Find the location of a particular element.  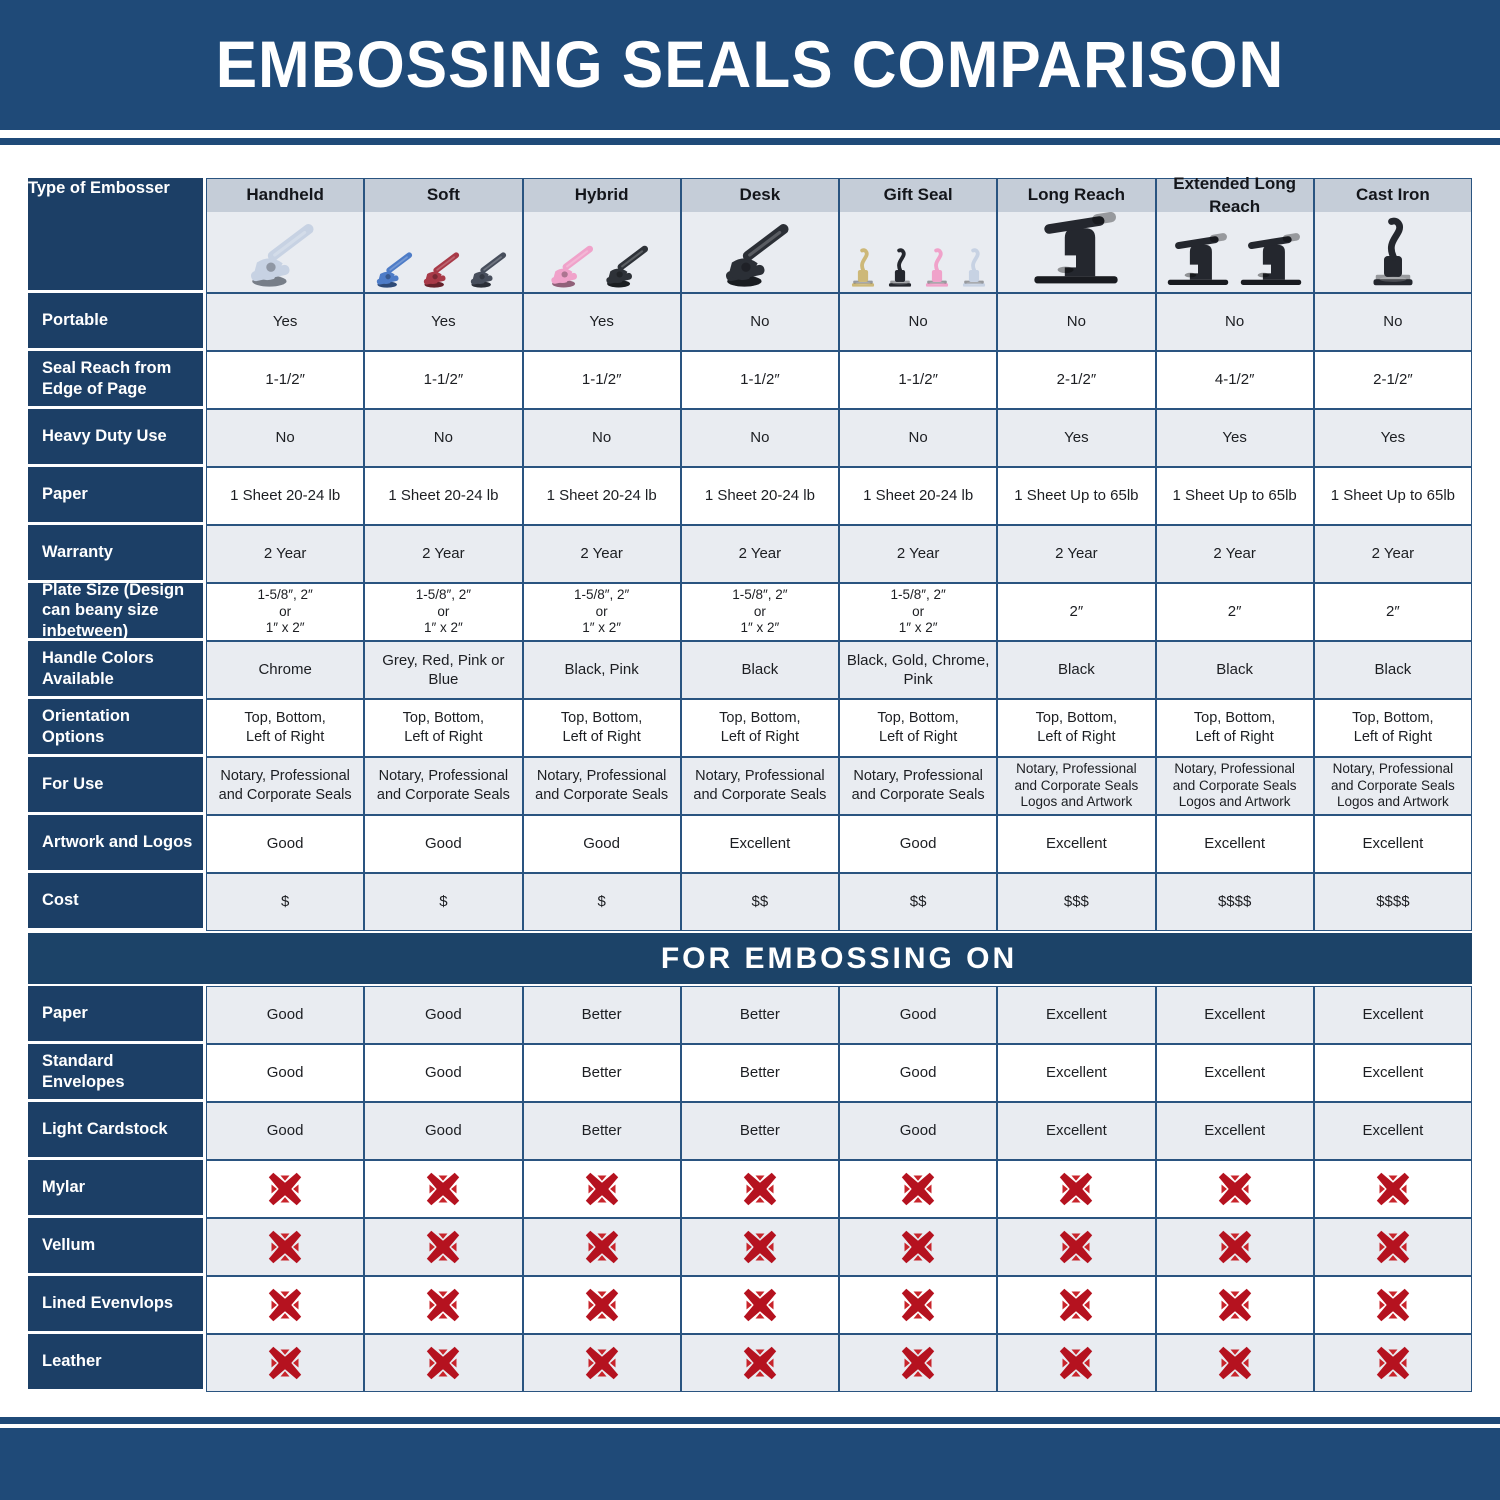

cell-heavy-duty-use-extended-long-reach: Yes is located at coordinates (1234, 438).